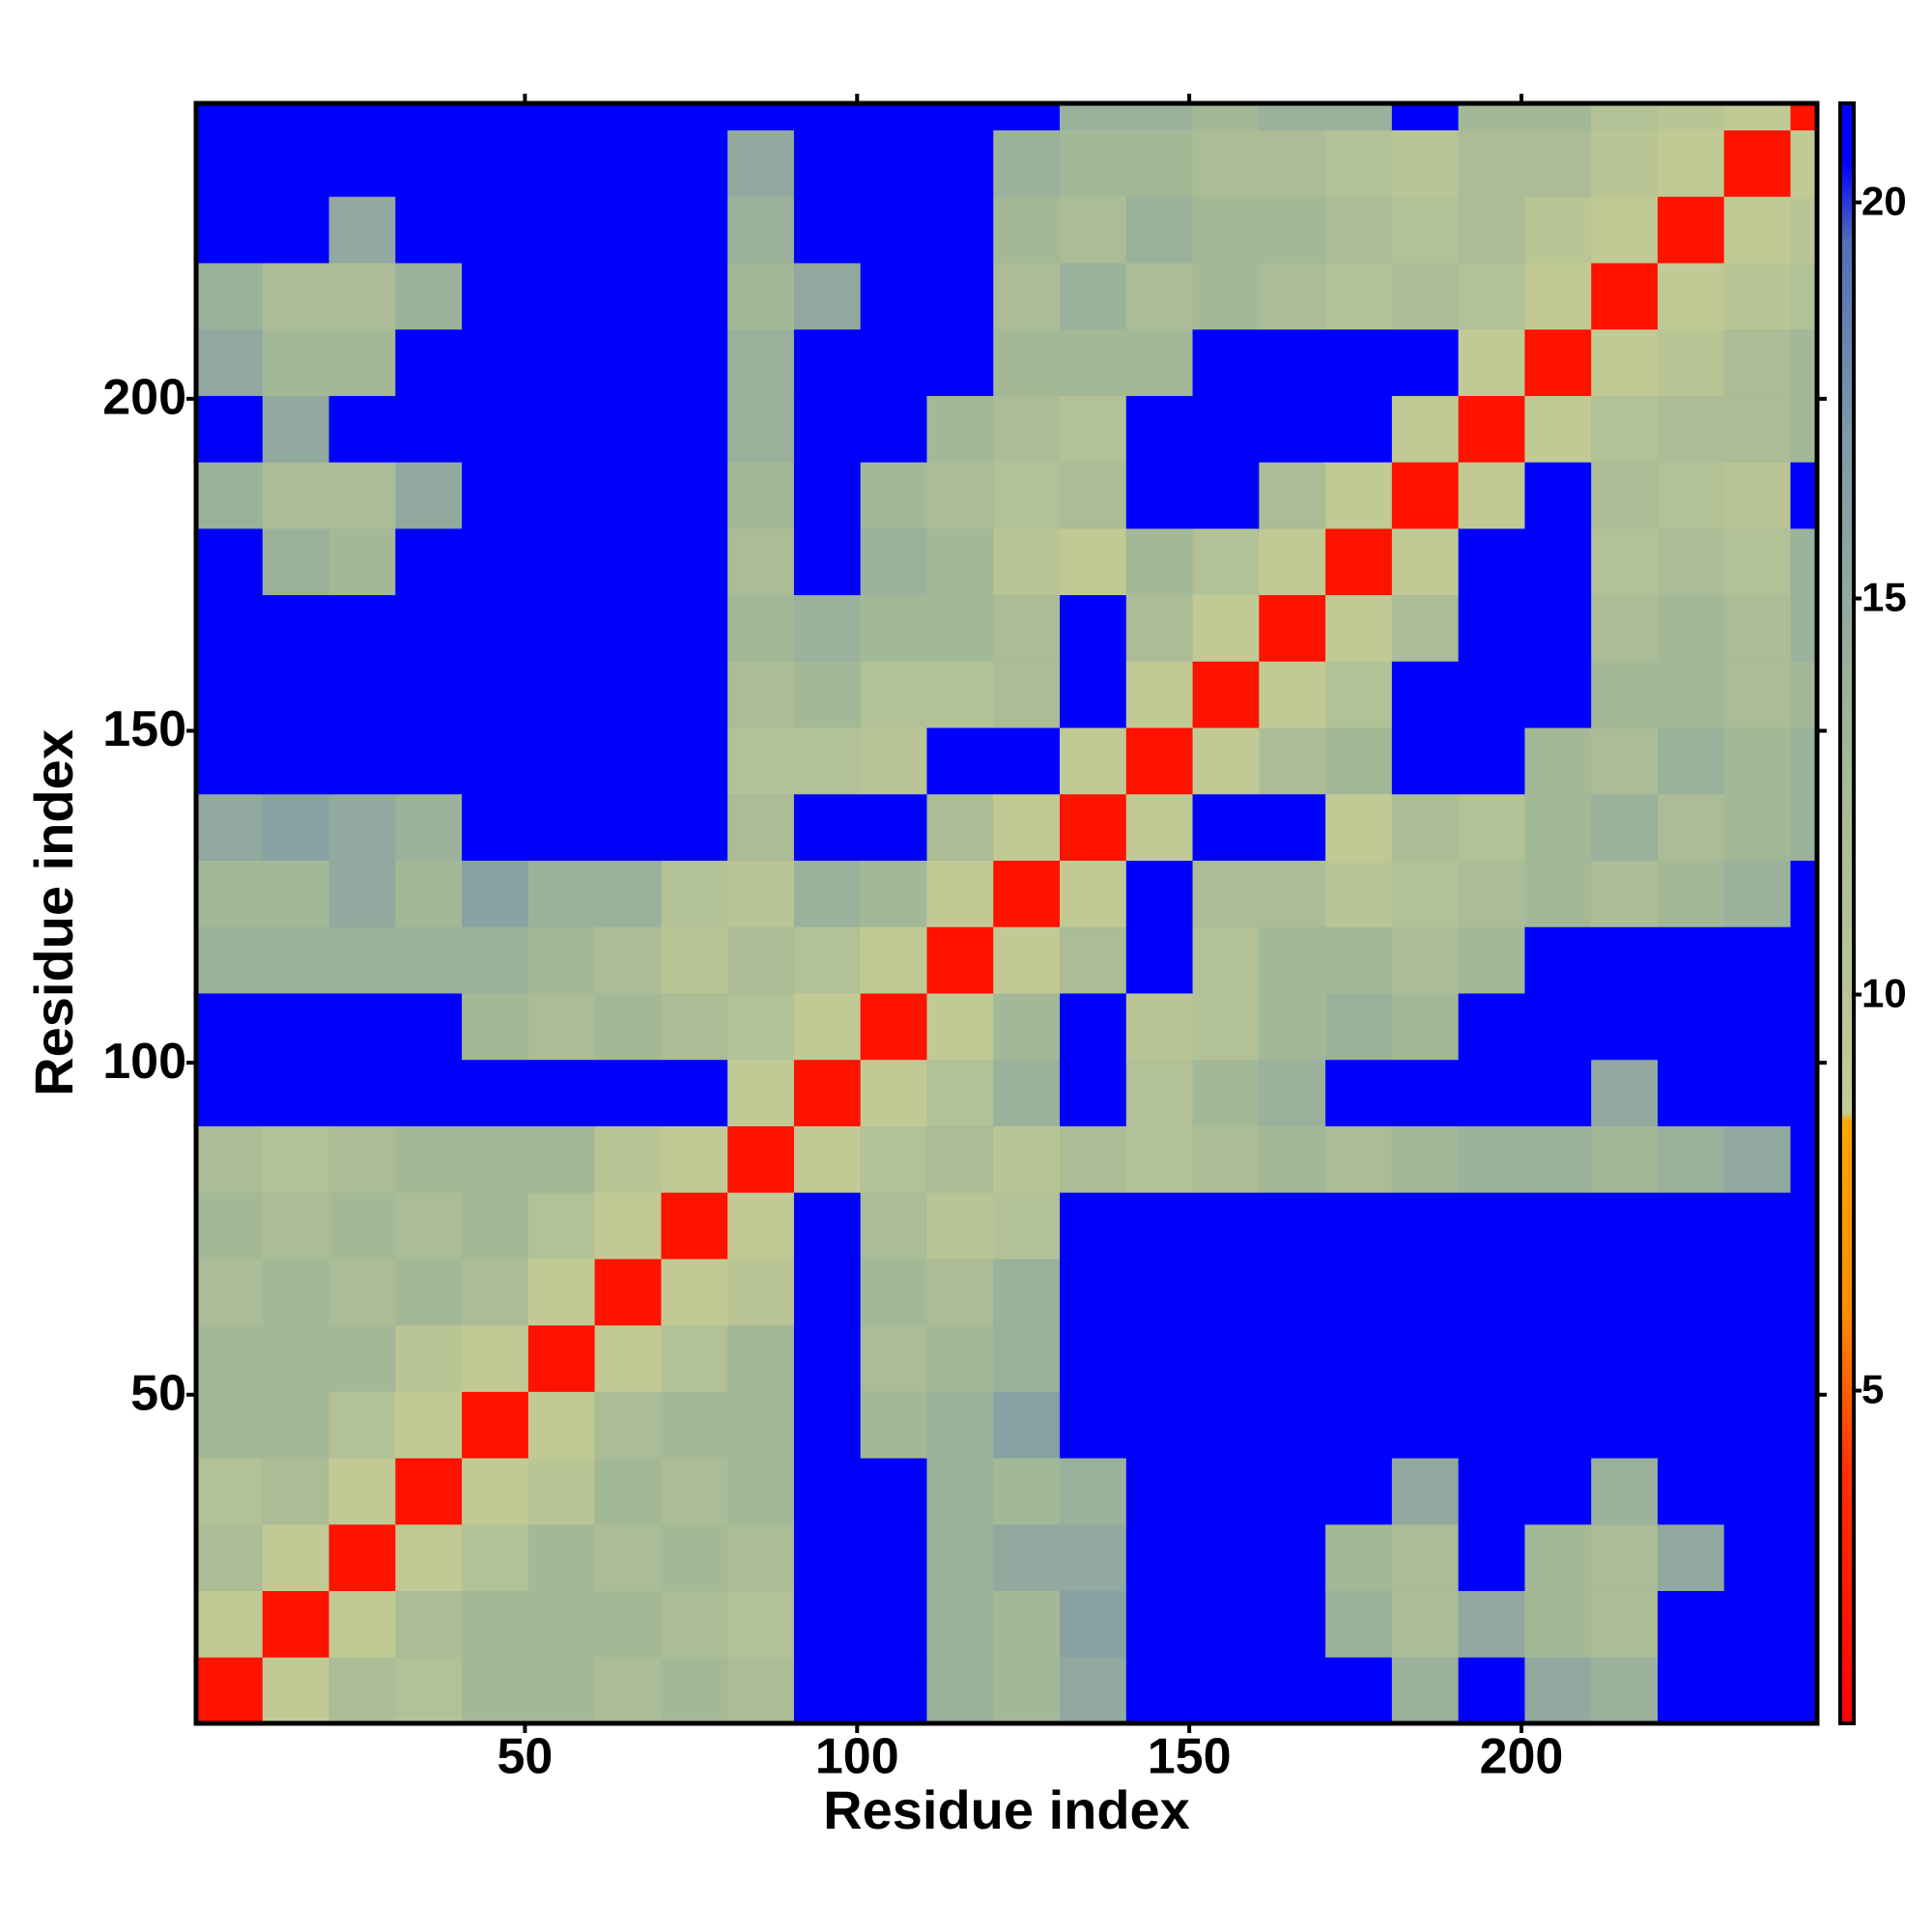 Image resolution: width=1932 pixels, height=1932 pixels. I want to click on x-tick-label: 50, so click(525, 1757).